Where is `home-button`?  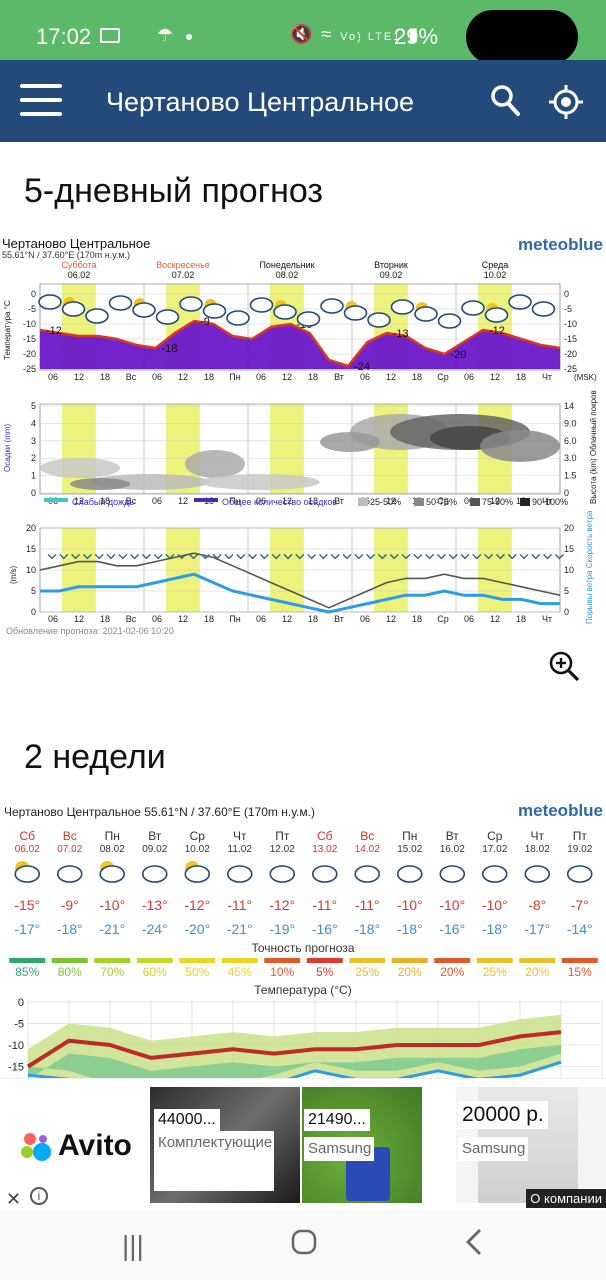 home-button is located at coordinates (304, 1245).